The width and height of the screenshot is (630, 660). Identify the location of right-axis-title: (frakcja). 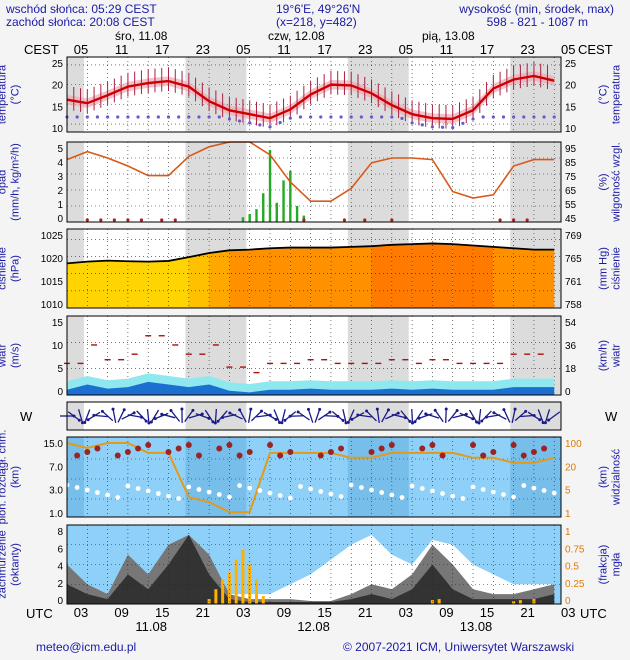
(604, 565).